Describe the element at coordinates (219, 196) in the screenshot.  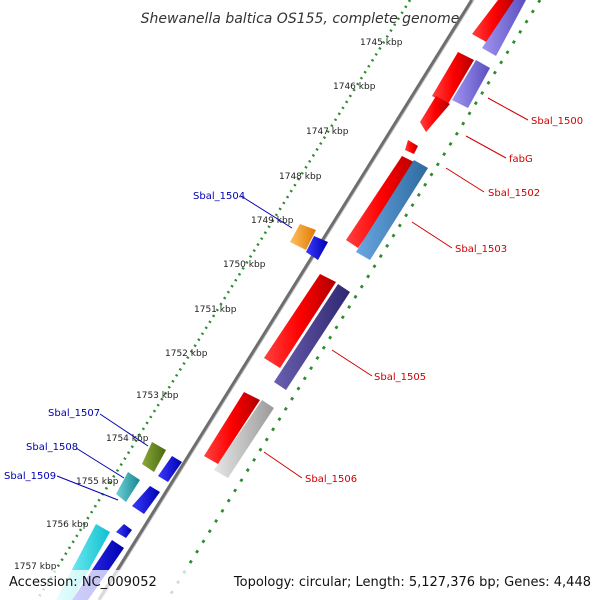
I see `gene-label: Sbal_1504` at that location.